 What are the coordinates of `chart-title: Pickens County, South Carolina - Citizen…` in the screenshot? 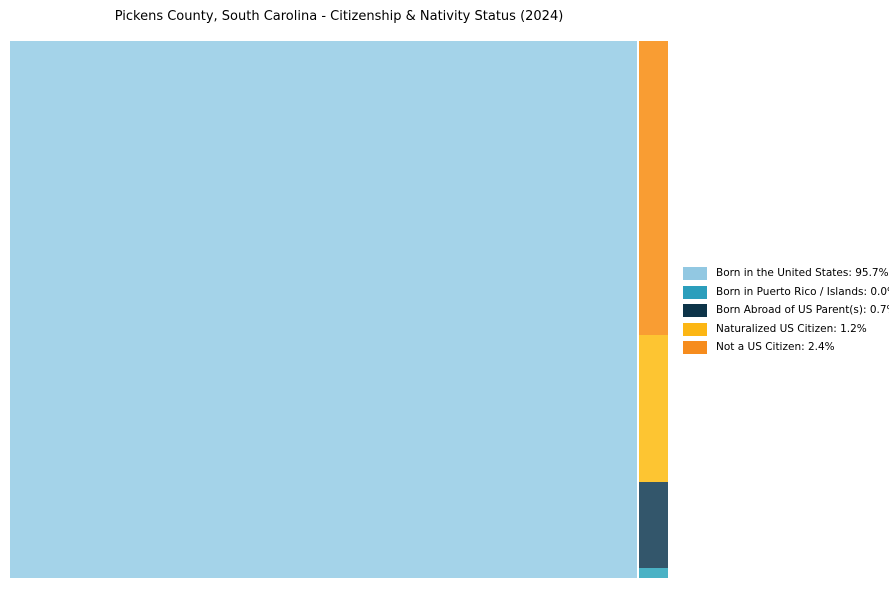 It's located at (339, 16).